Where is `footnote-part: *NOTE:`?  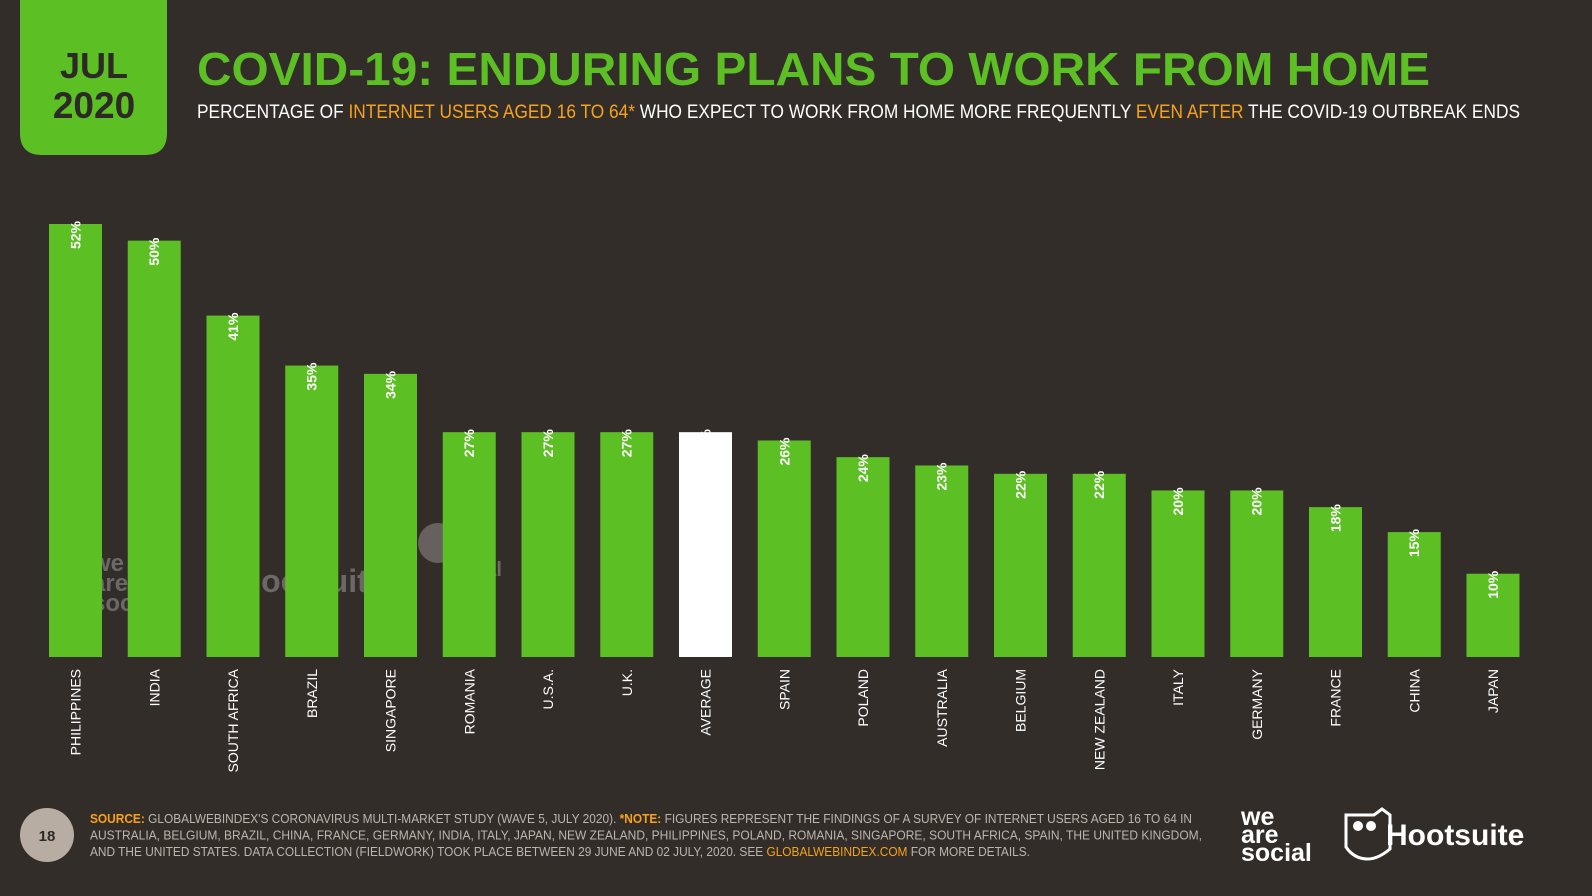 footnote-part: *NOTE: is located at coordinates (641, 819).